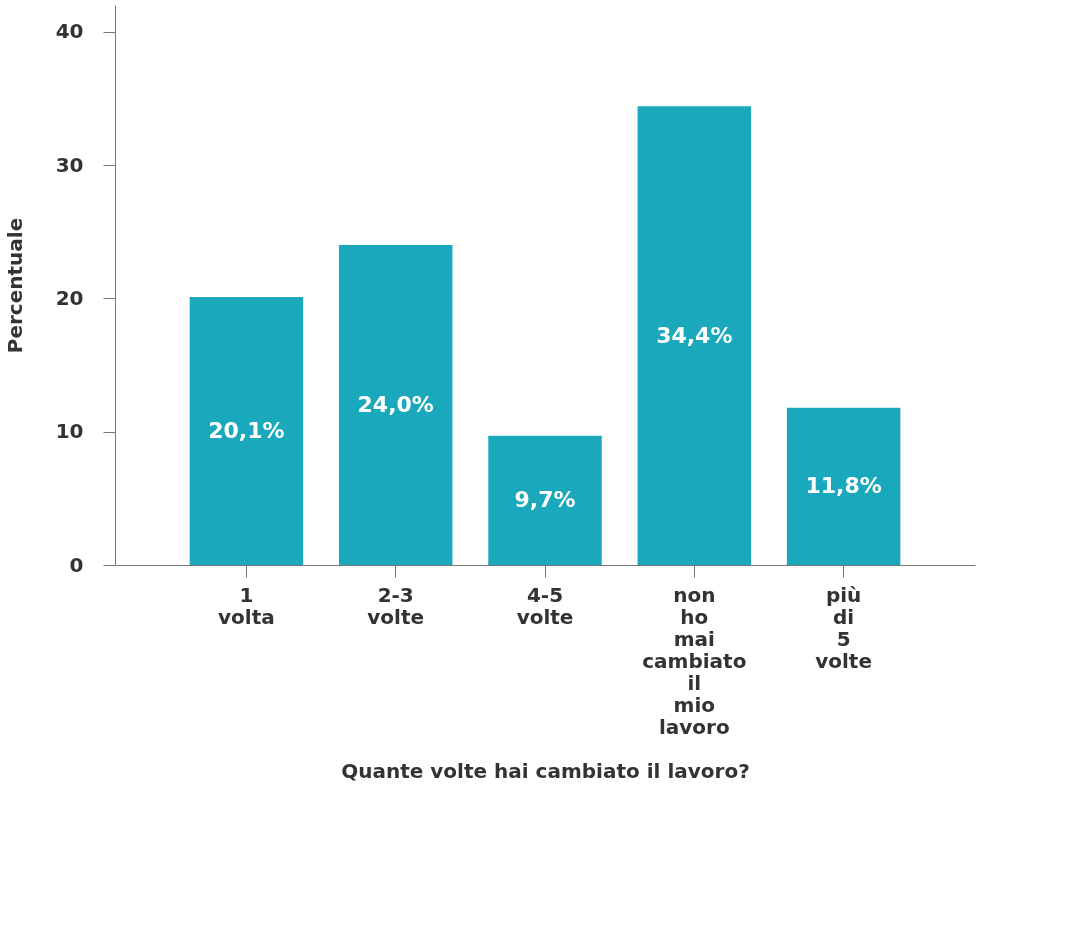 The width and height of the screenshot is (1069, 934). I want to click on data-label: 11,8%, so click(843, 486).